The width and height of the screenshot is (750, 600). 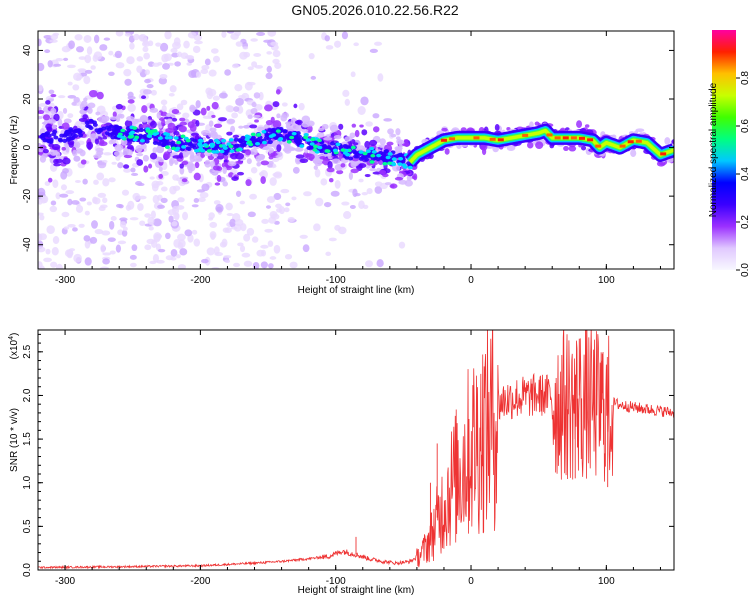 I want to click on spectrogram-xlabel: Height of straight line (km), so click(x=356, y=290).